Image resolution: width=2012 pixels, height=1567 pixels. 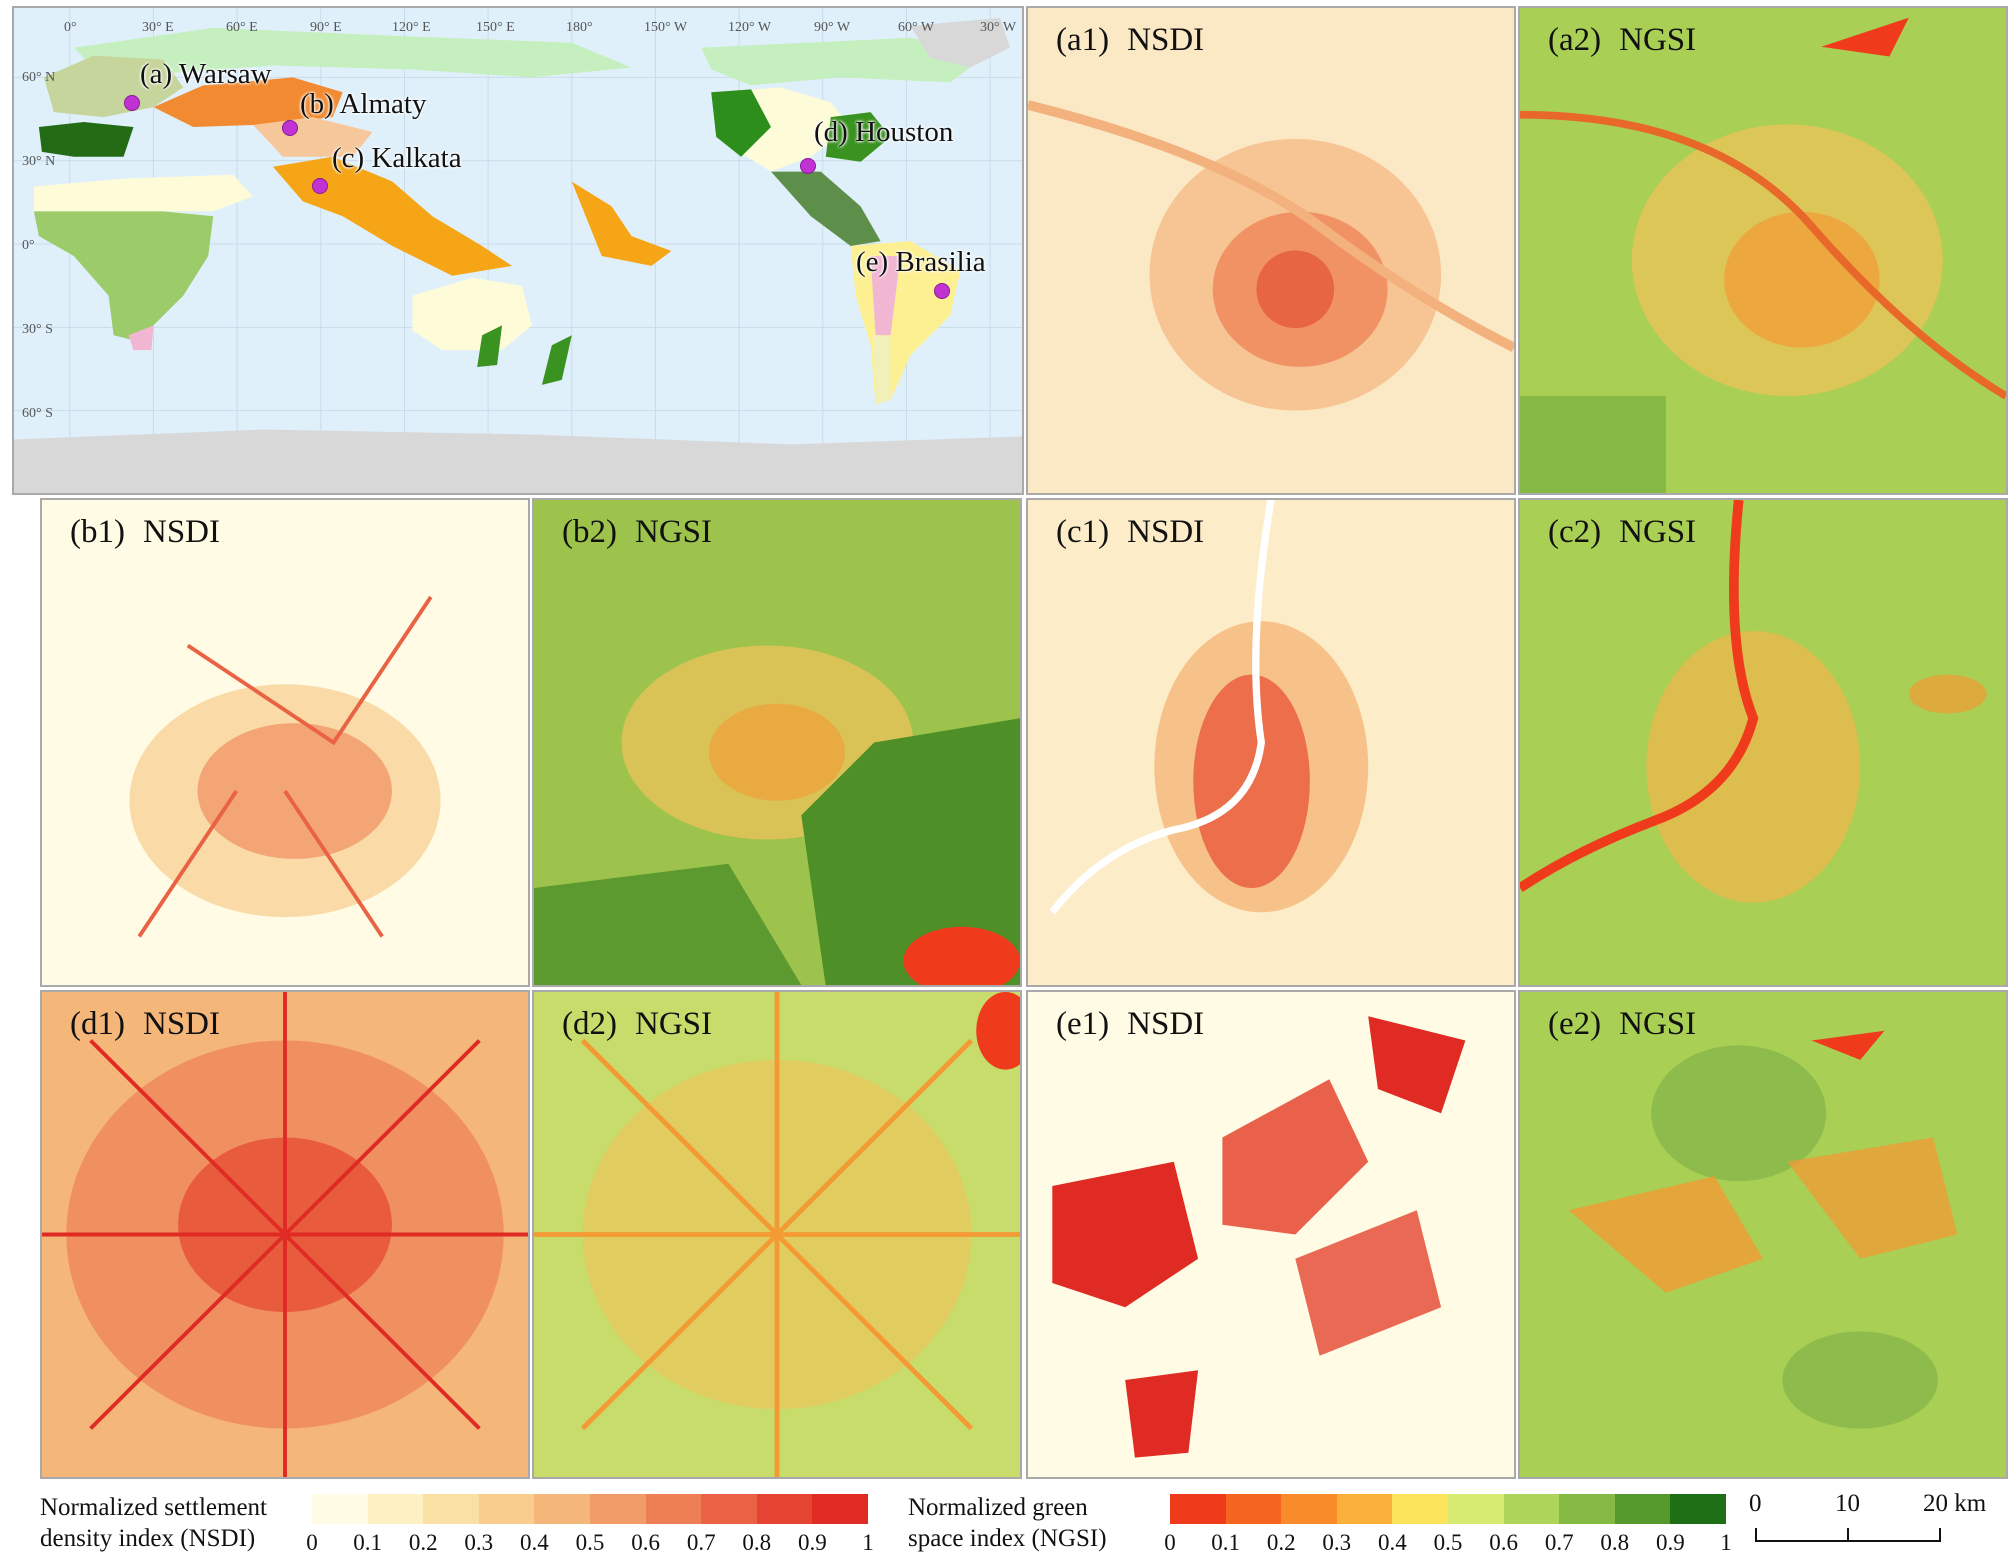 What do you see at coordinates (1763, 742) in the screenshot?
I see `panel-c2: (c2) NGSI` at bounding box center [1763, 742].